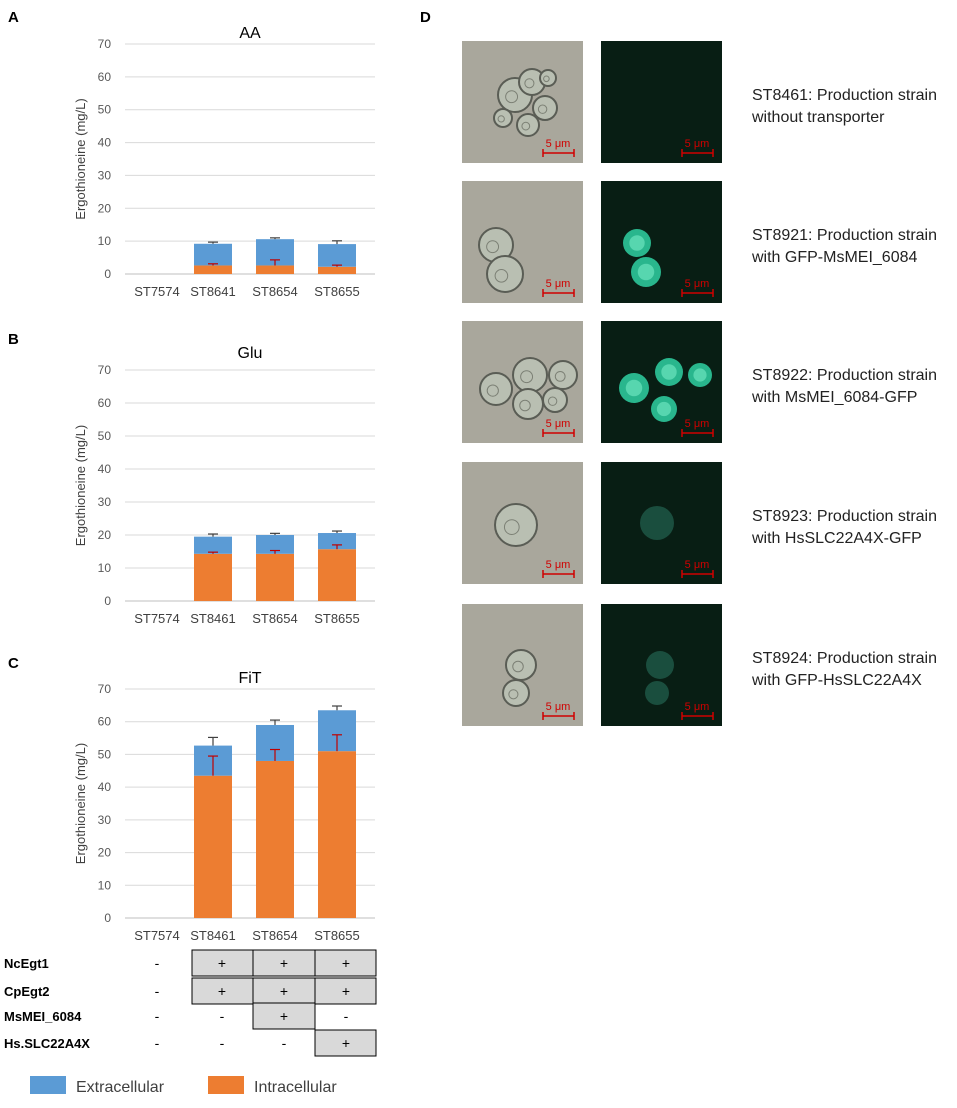 The width and height of the screenshot is (957, 1108). I want to click on strain-description-line2: with GFP-MsMEI_6084, so click(834, 257).